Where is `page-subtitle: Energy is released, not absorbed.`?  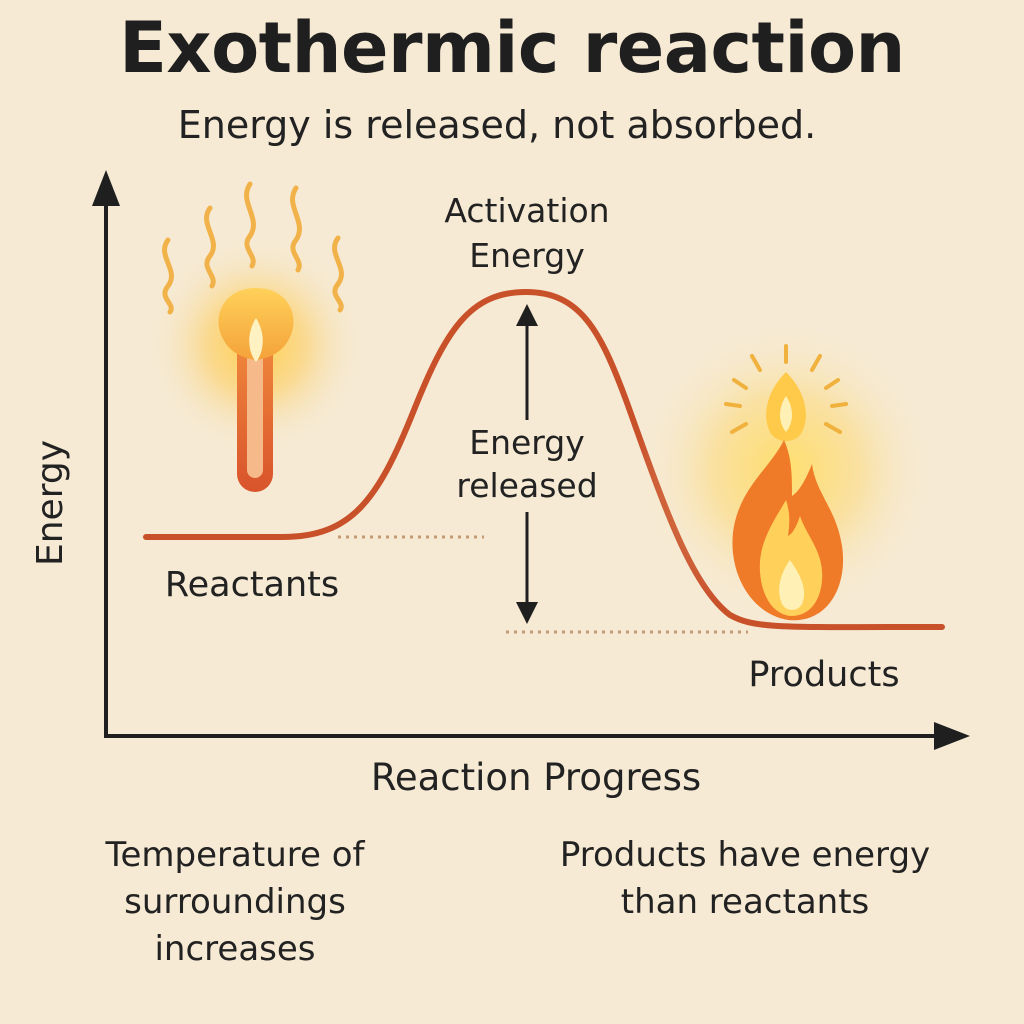 page-subtitle: Energy is released, not absorbed. is located at coordinates (497, 125).